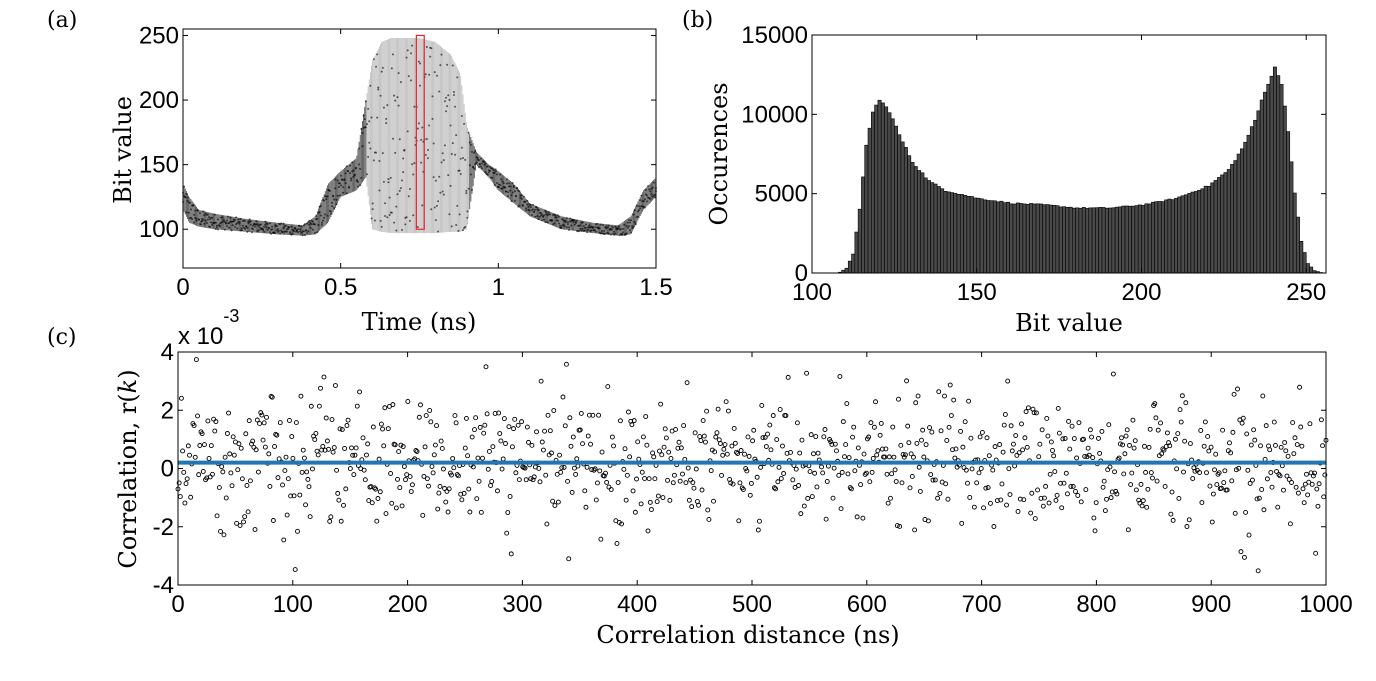 This screenshot has width=1376, height=681. What do you see at coordinates (812, 292) in the screenshot?
I see `panel-b-x-tick-label: 100` at bounding box center [812, 292].